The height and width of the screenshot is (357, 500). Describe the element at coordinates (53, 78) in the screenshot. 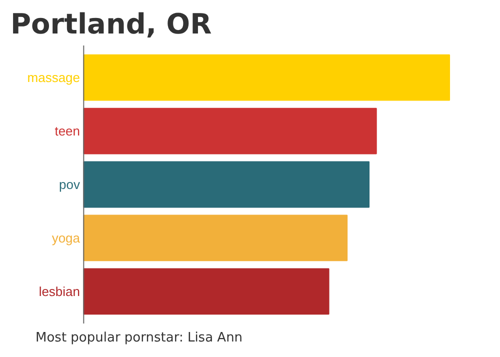

I see `y-tick-label: massage` at that location.